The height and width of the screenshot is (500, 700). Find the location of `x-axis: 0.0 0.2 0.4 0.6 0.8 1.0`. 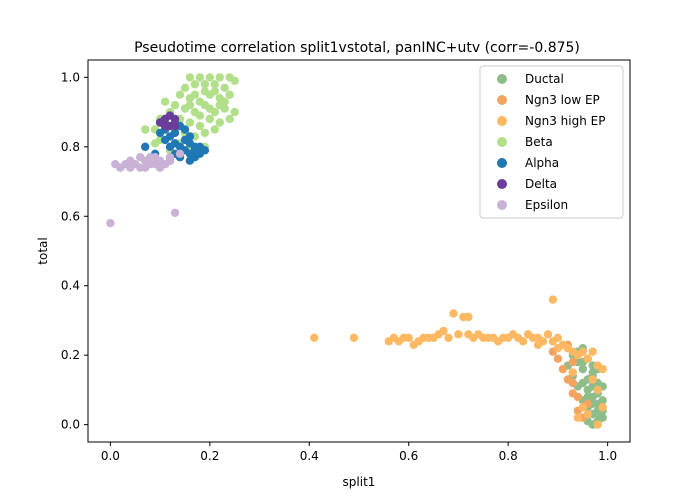

x-axis: 0.0 0.2 0.4 0.6 0.8 1.0 is located at coordinates (359, 452).